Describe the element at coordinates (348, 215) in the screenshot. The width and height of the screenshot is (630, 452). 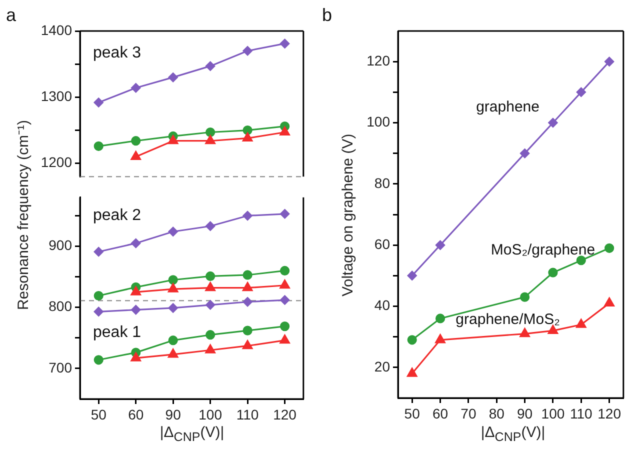
I see `y-axis-title: Voltage on graphene (V)` at that location.